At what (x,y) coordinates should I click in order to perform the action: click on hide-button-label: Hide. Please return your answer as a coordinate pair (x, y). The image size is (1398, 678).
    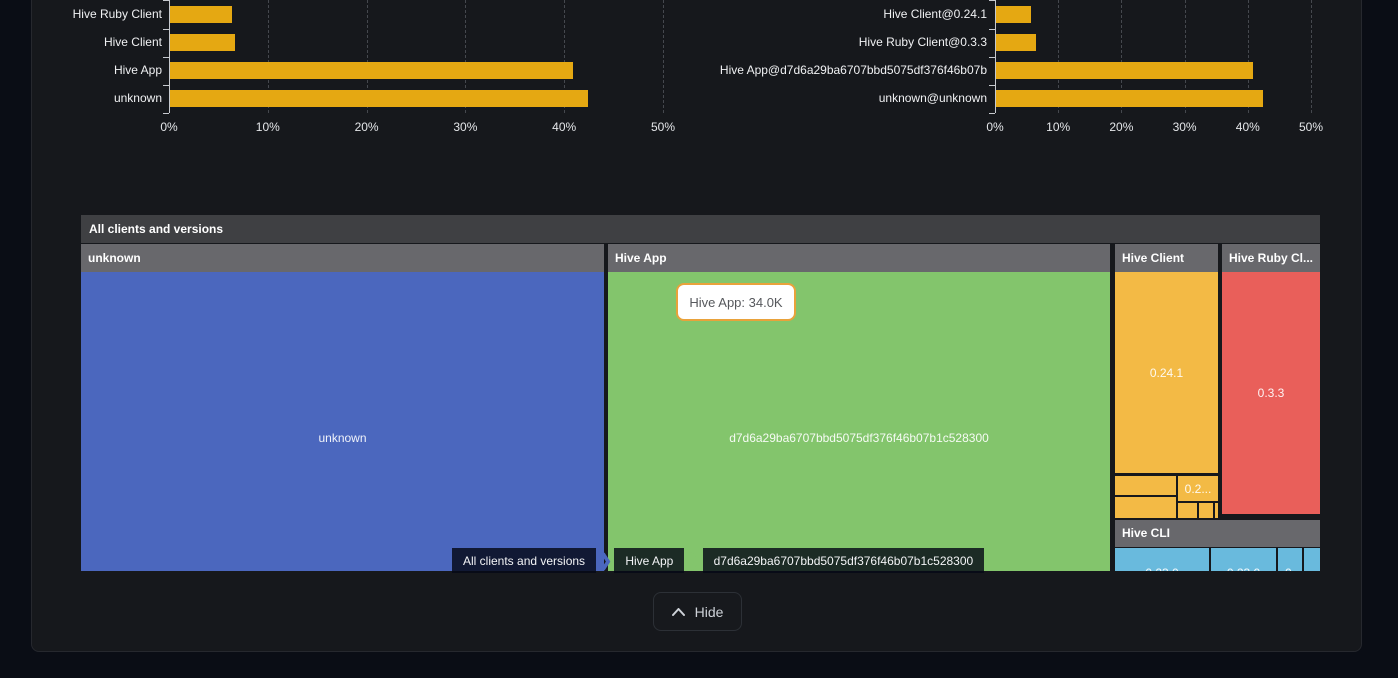
    Looking at the image, I should click on (709, 611).